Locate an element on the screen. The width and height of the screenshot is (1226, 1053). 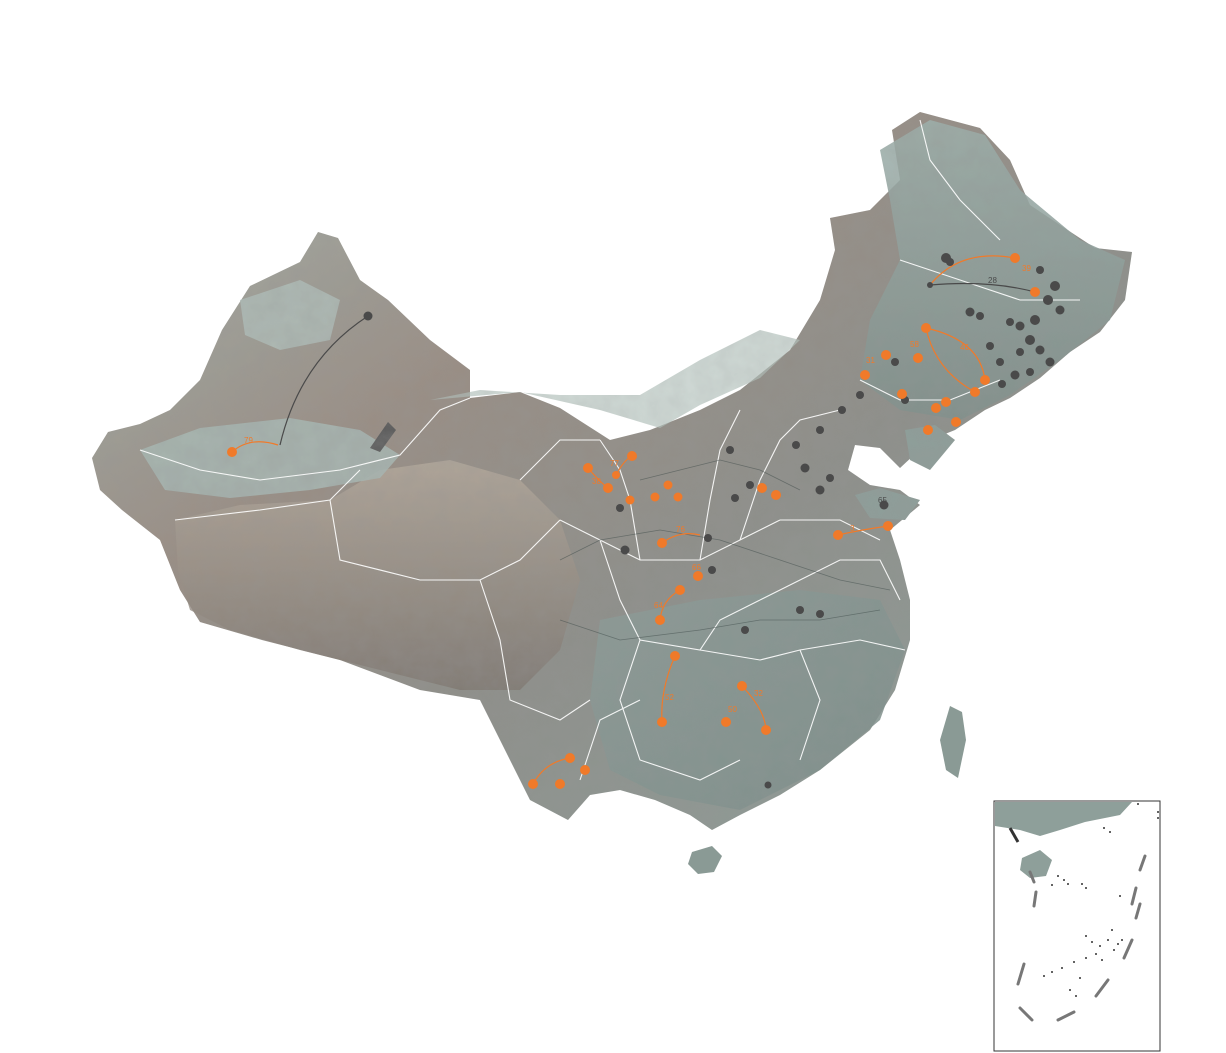
inset-islands is located at coordinates (1101, 900).